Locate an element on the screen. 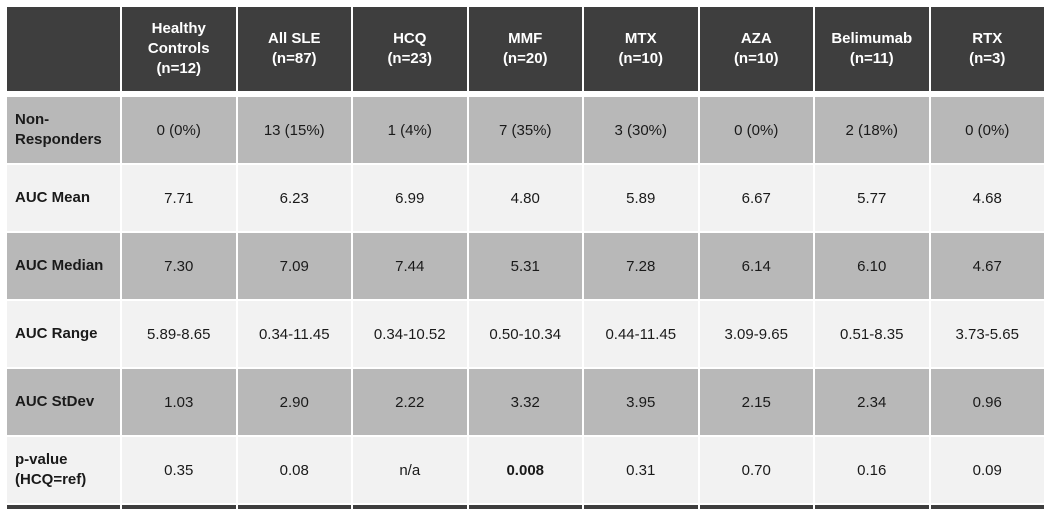 This screenshot has height=520, width=1051. data-cell: 2 (18%) is located at coordinates (872, 130).